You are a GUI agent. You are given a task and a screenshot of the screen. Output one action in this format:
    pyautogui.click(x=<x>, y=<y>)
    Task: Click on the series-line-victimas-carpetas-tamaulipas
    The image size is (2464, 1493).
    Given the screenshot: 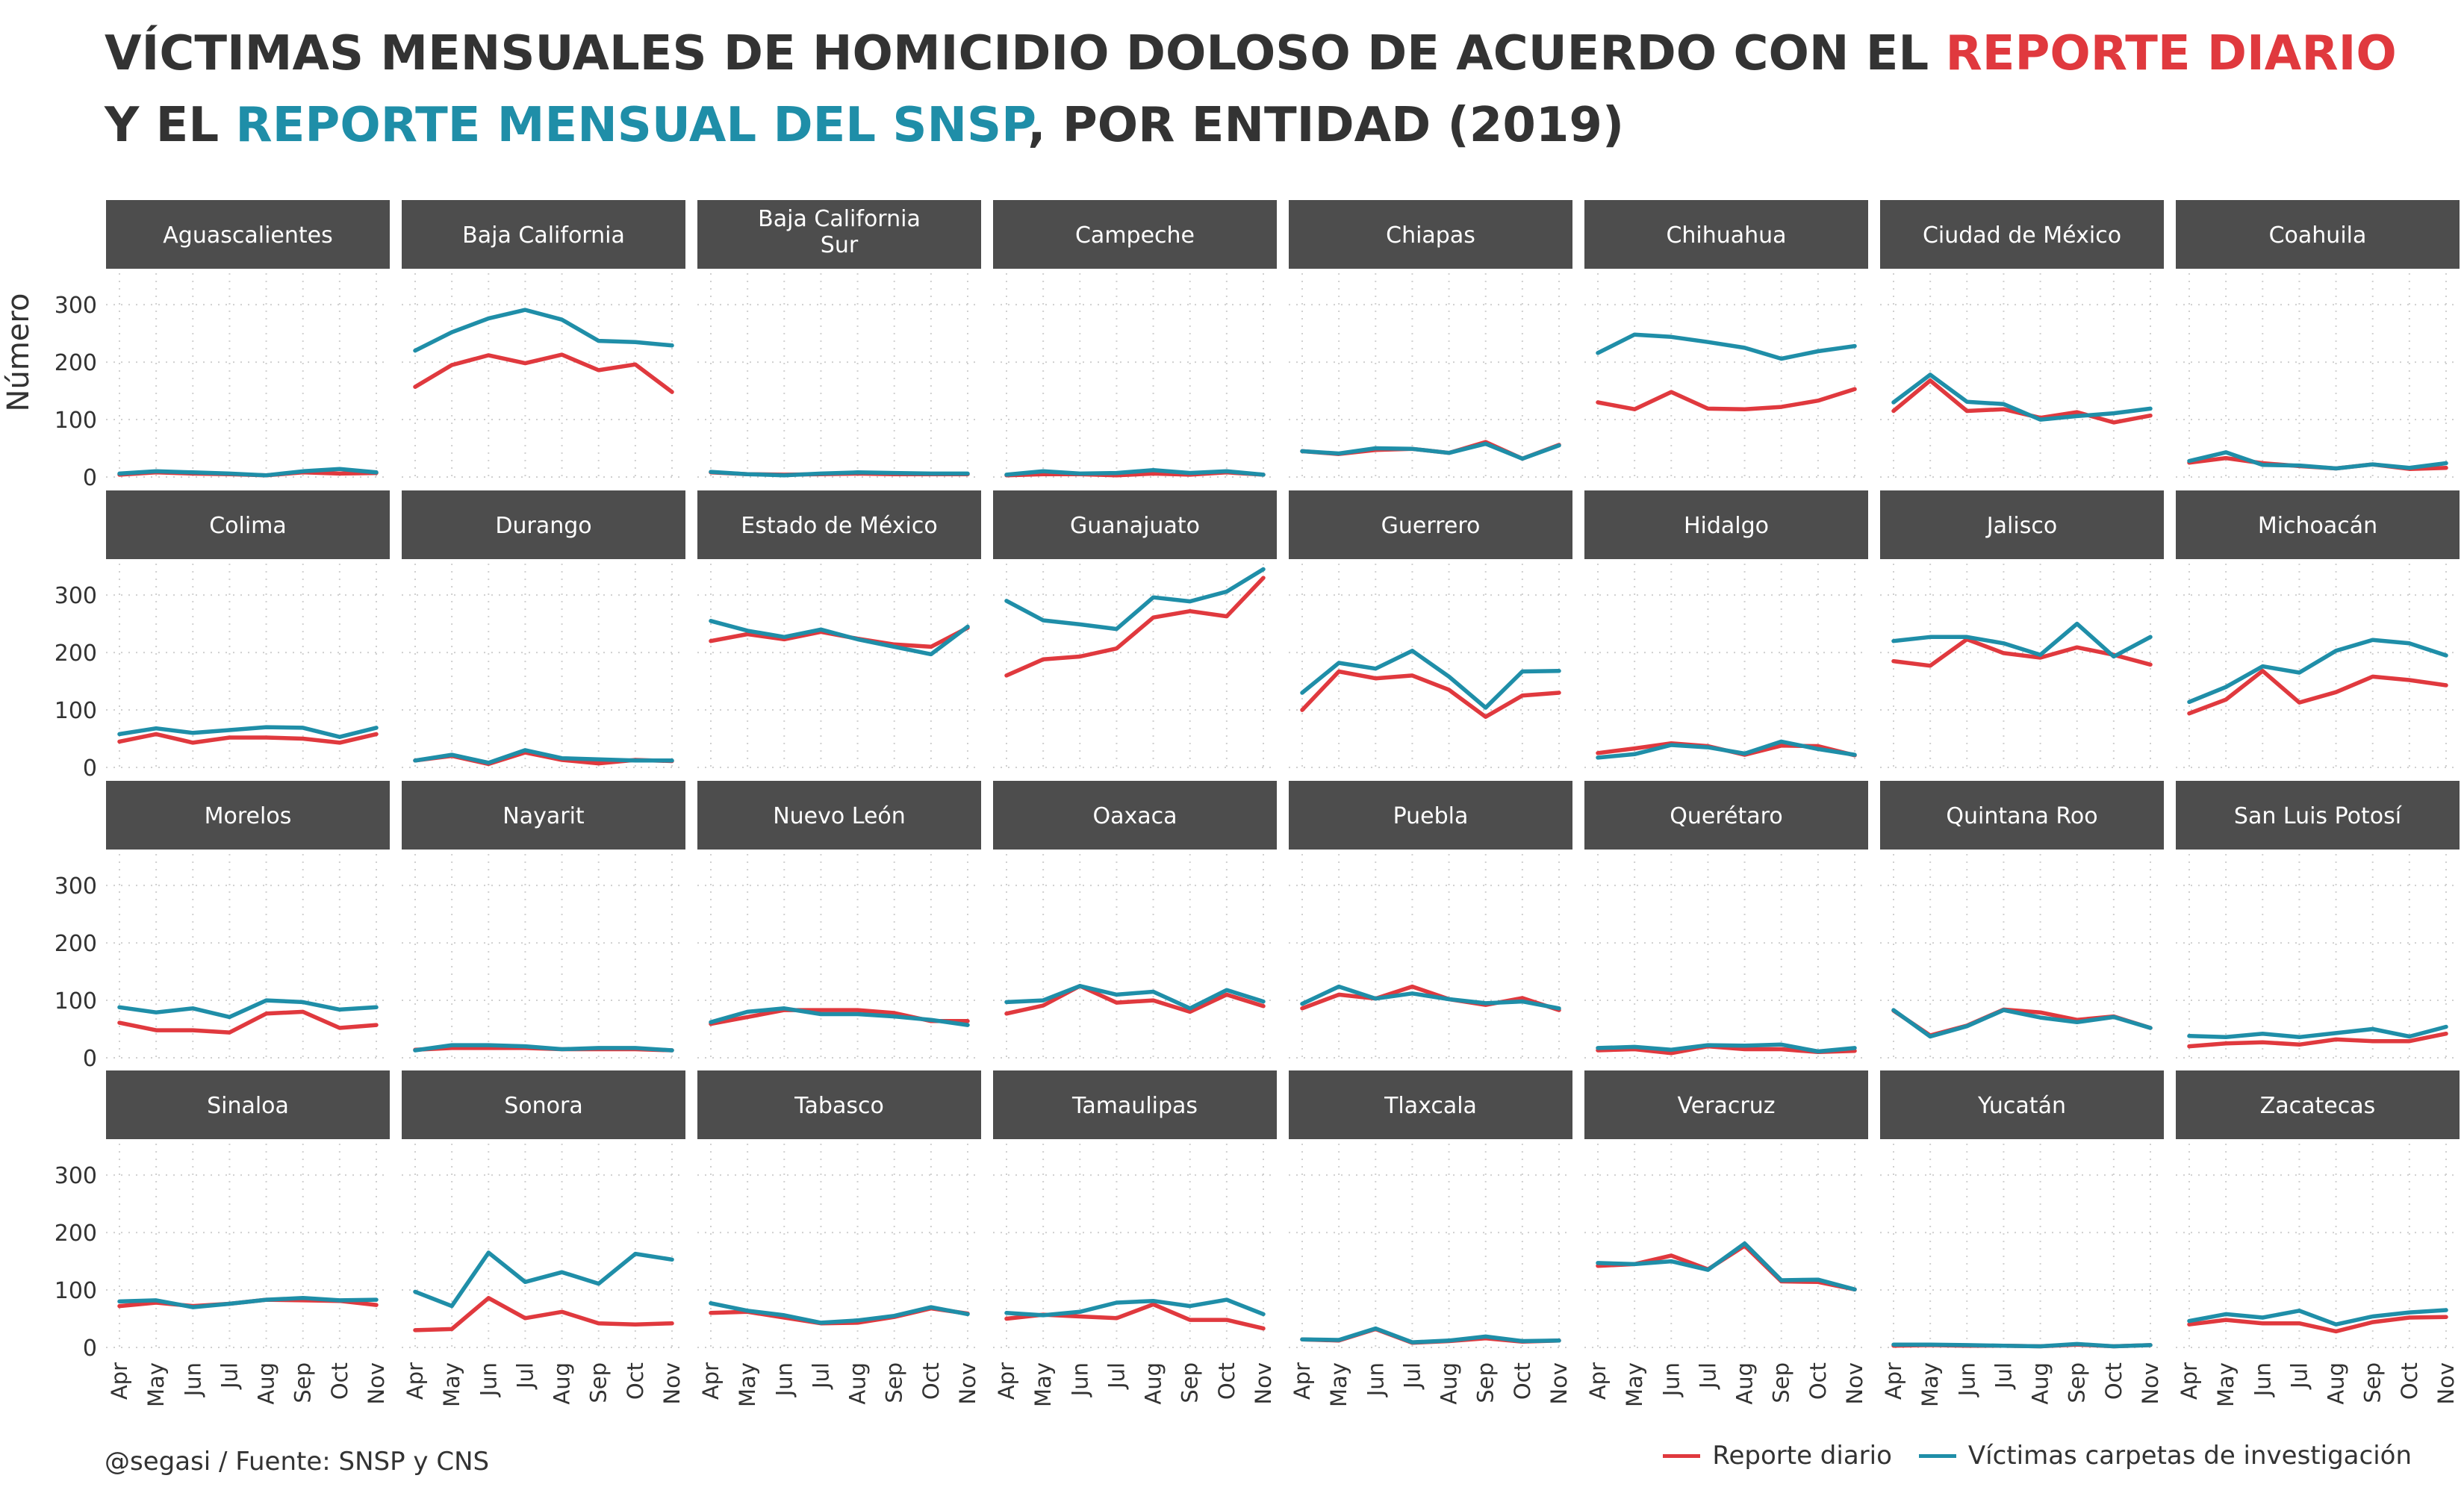 What is the action you would take?
    pyautogui.click(x=1135, y=1308)
    